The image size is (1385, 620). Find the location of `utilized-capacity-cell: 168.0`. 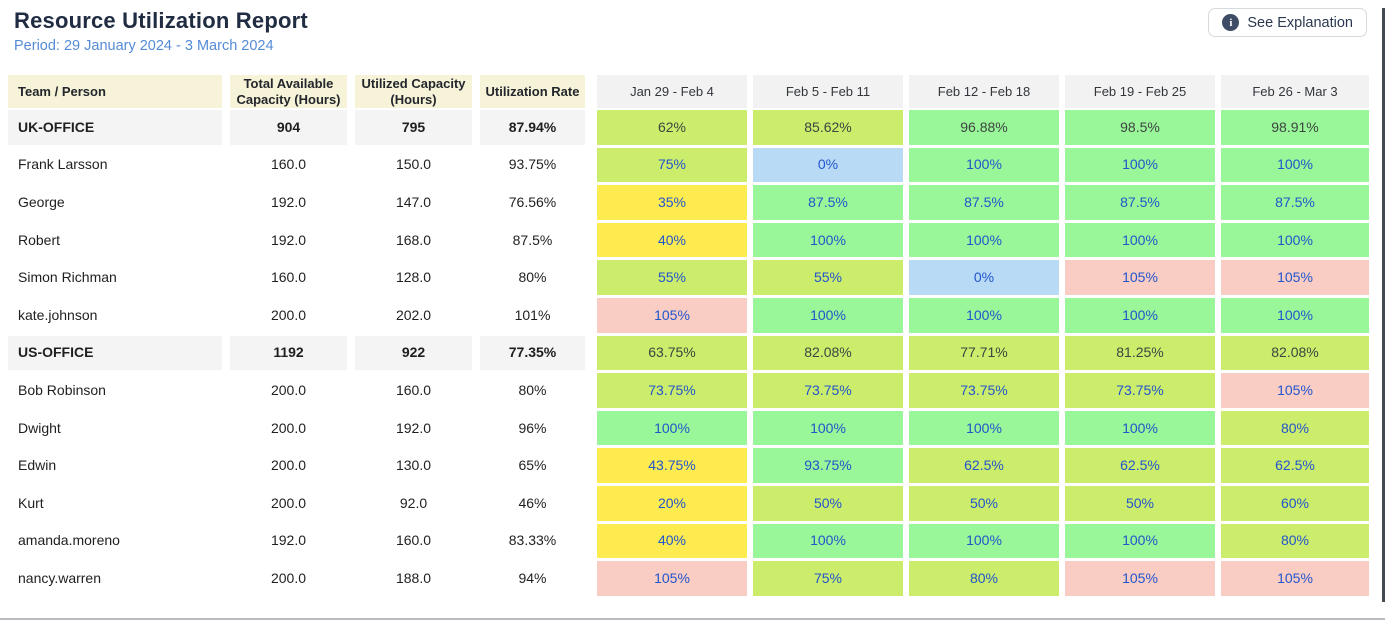

utilized-capacity-cell: 168.0 is located at coordinates (413, 239).